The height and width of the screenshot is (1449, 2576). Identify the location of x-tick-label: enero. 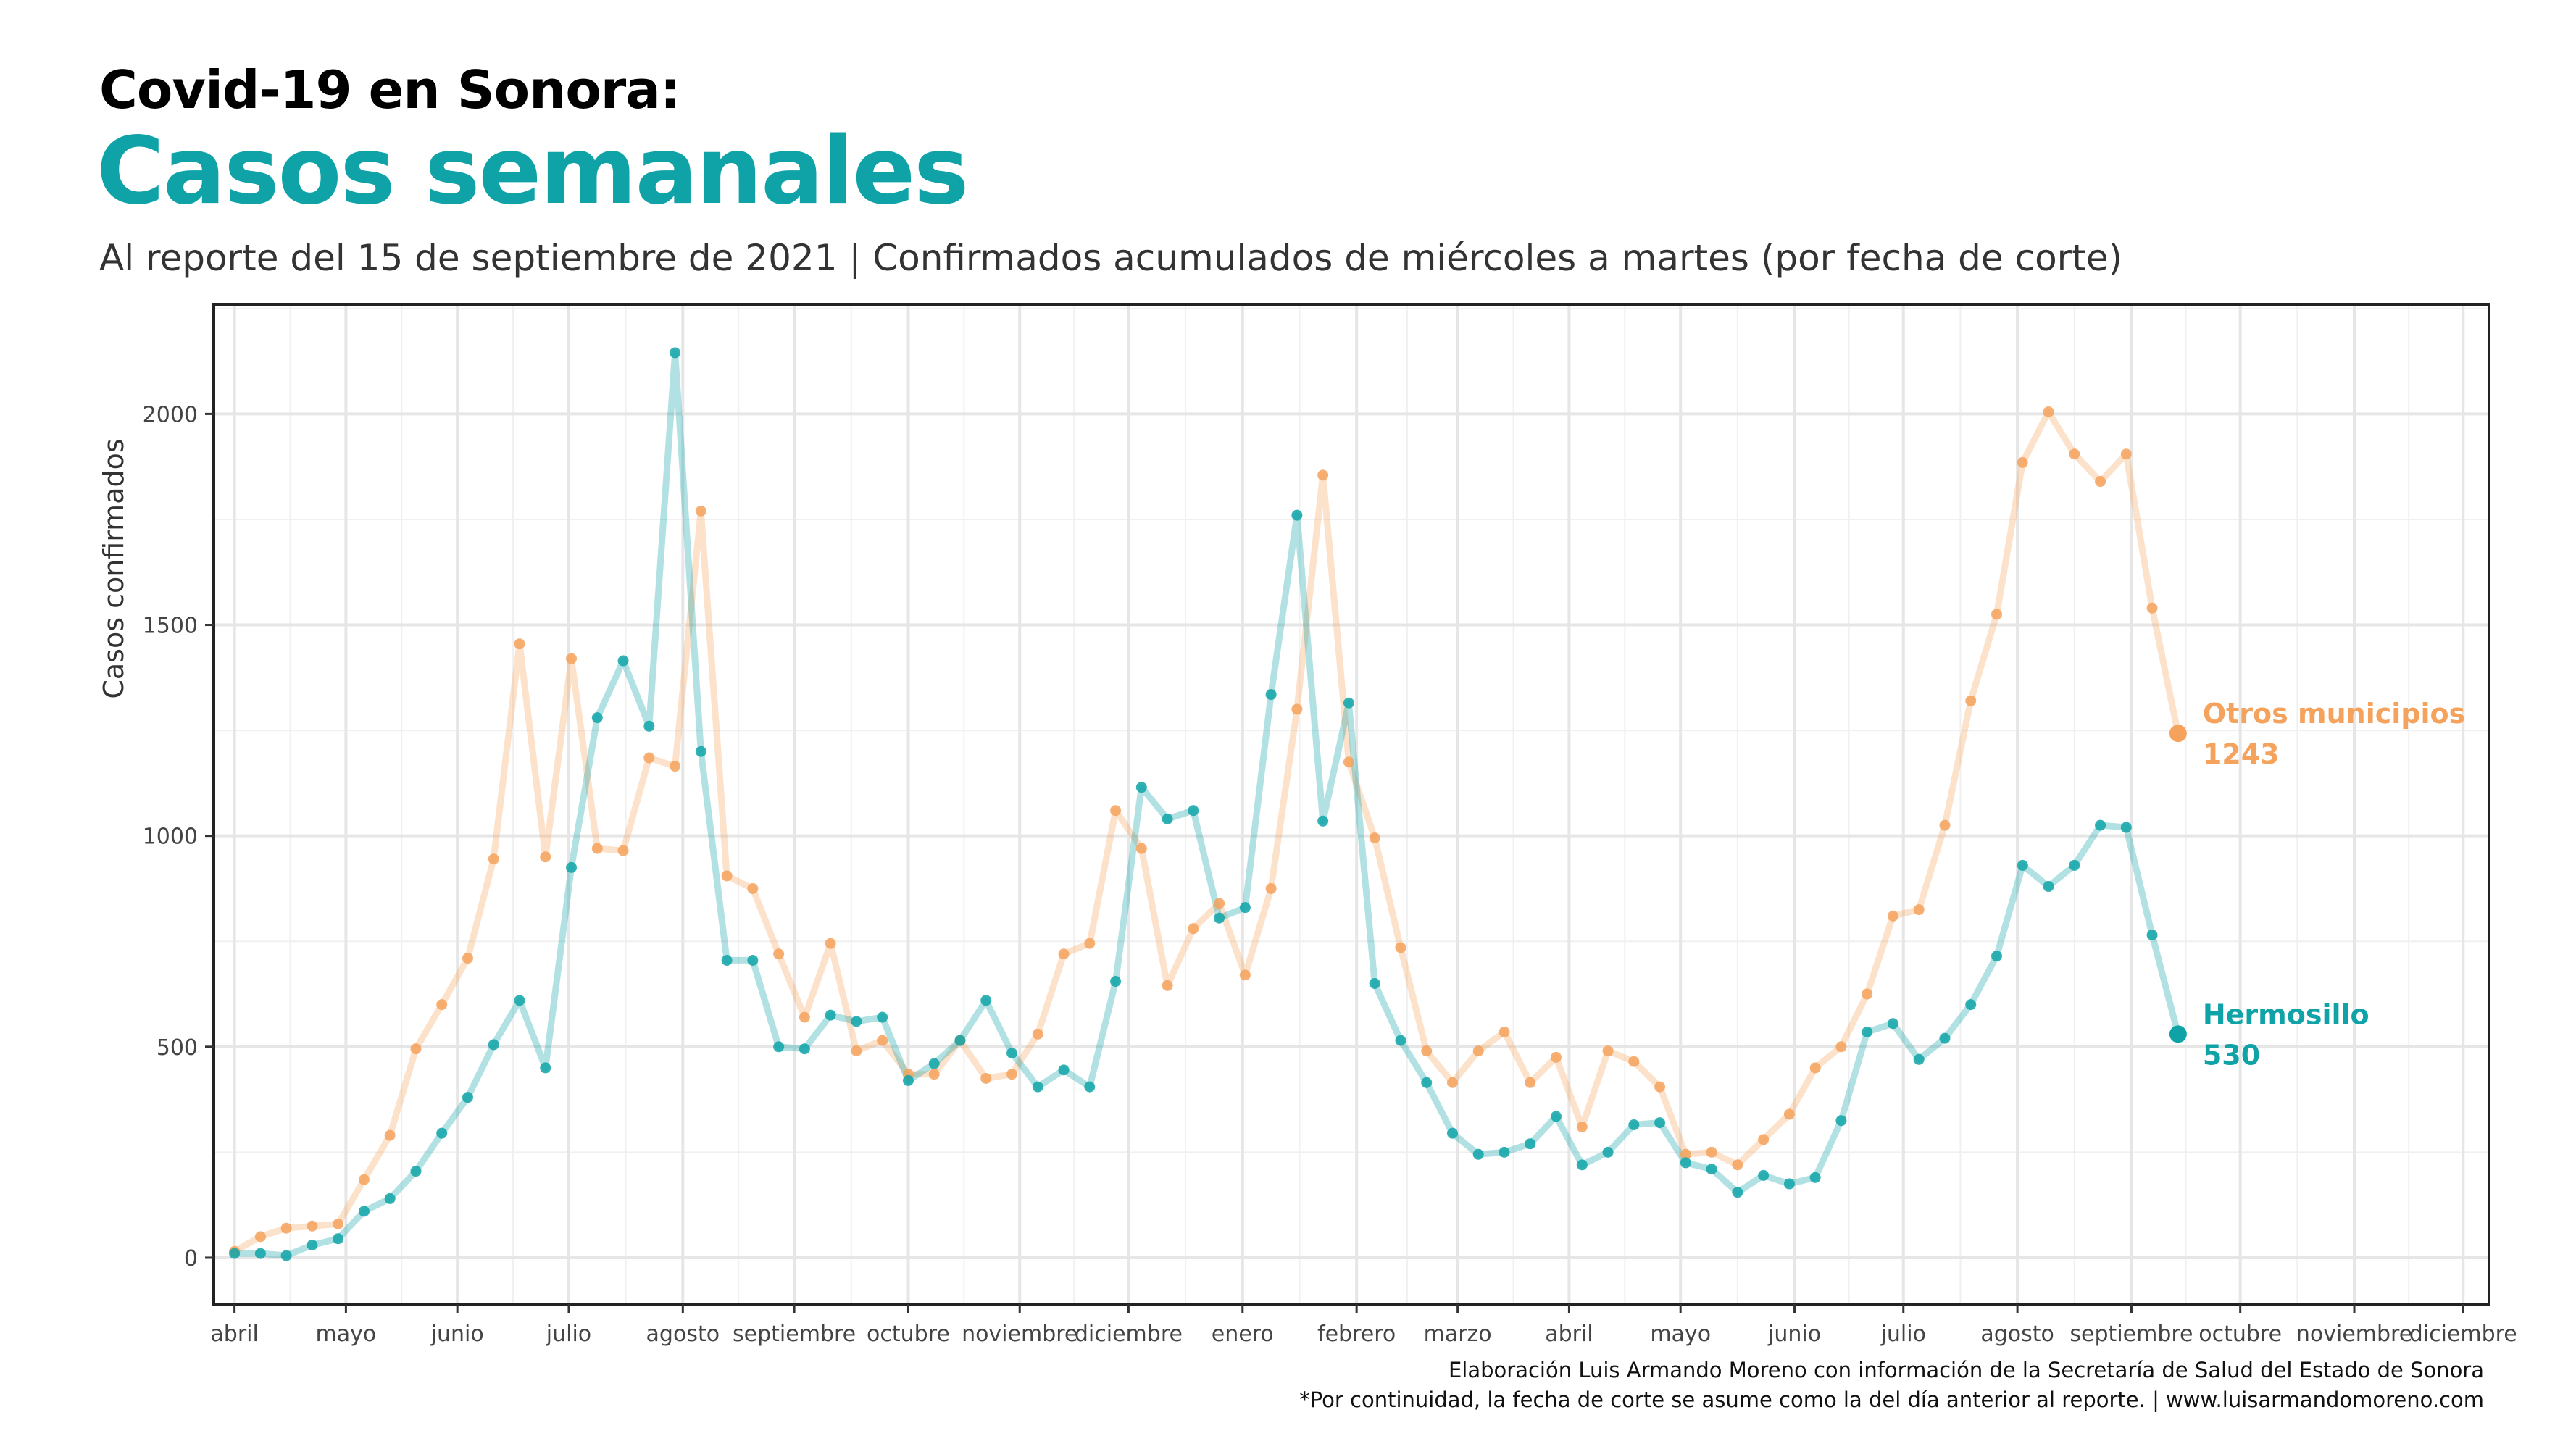
(1243, 1334).